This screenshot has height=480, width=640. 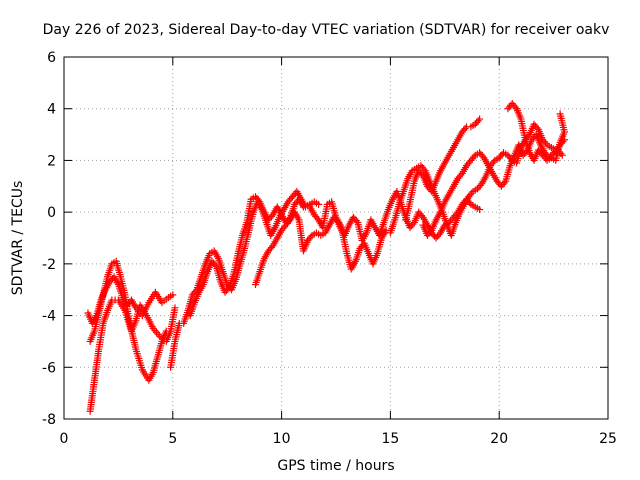 What do you see at coordinates (608, 439) in the screenshot?
I see `x-tick-label: 25` at bounding box center [608, 439].